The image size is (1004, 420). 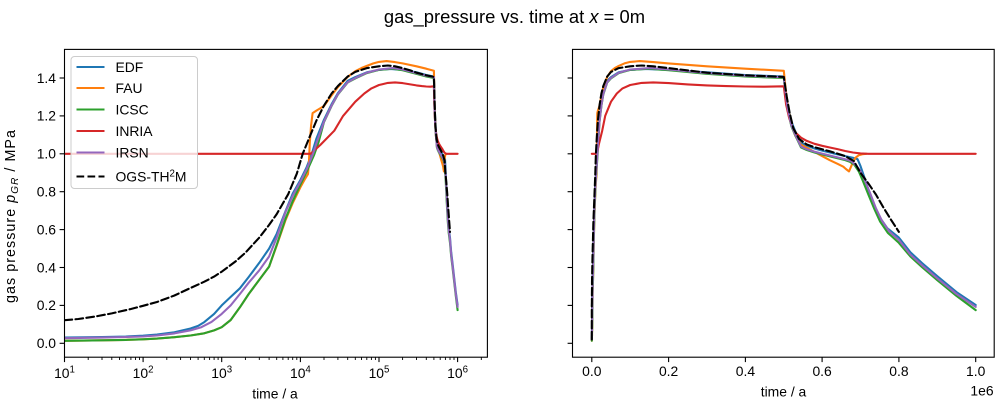 What do you see at coordinates (132, 152) in the screenshot?
I see `svg-text: IRSN` at bounding box center [132, 152].